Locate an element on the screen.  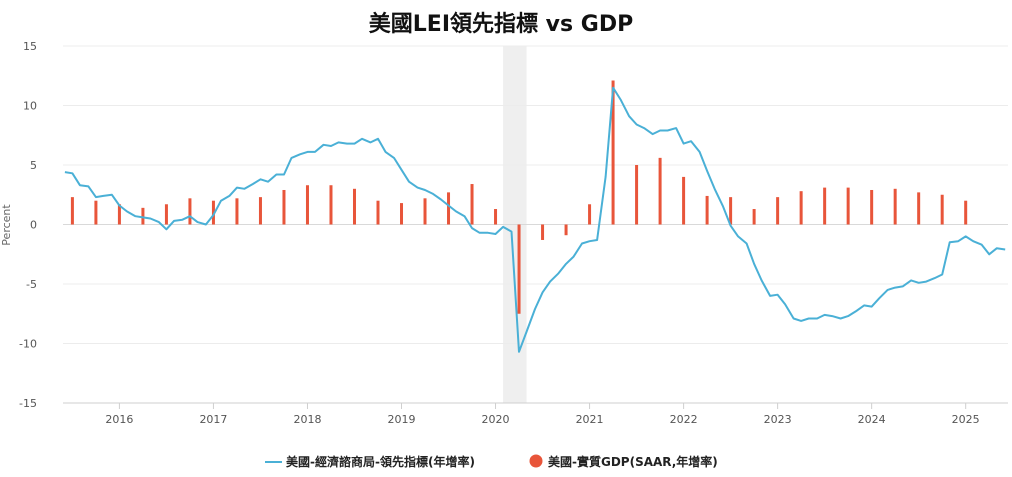
legend-item-lei: 美國-經濟諮商局-領先指標(年增率) is located at coordinates (370, 461).